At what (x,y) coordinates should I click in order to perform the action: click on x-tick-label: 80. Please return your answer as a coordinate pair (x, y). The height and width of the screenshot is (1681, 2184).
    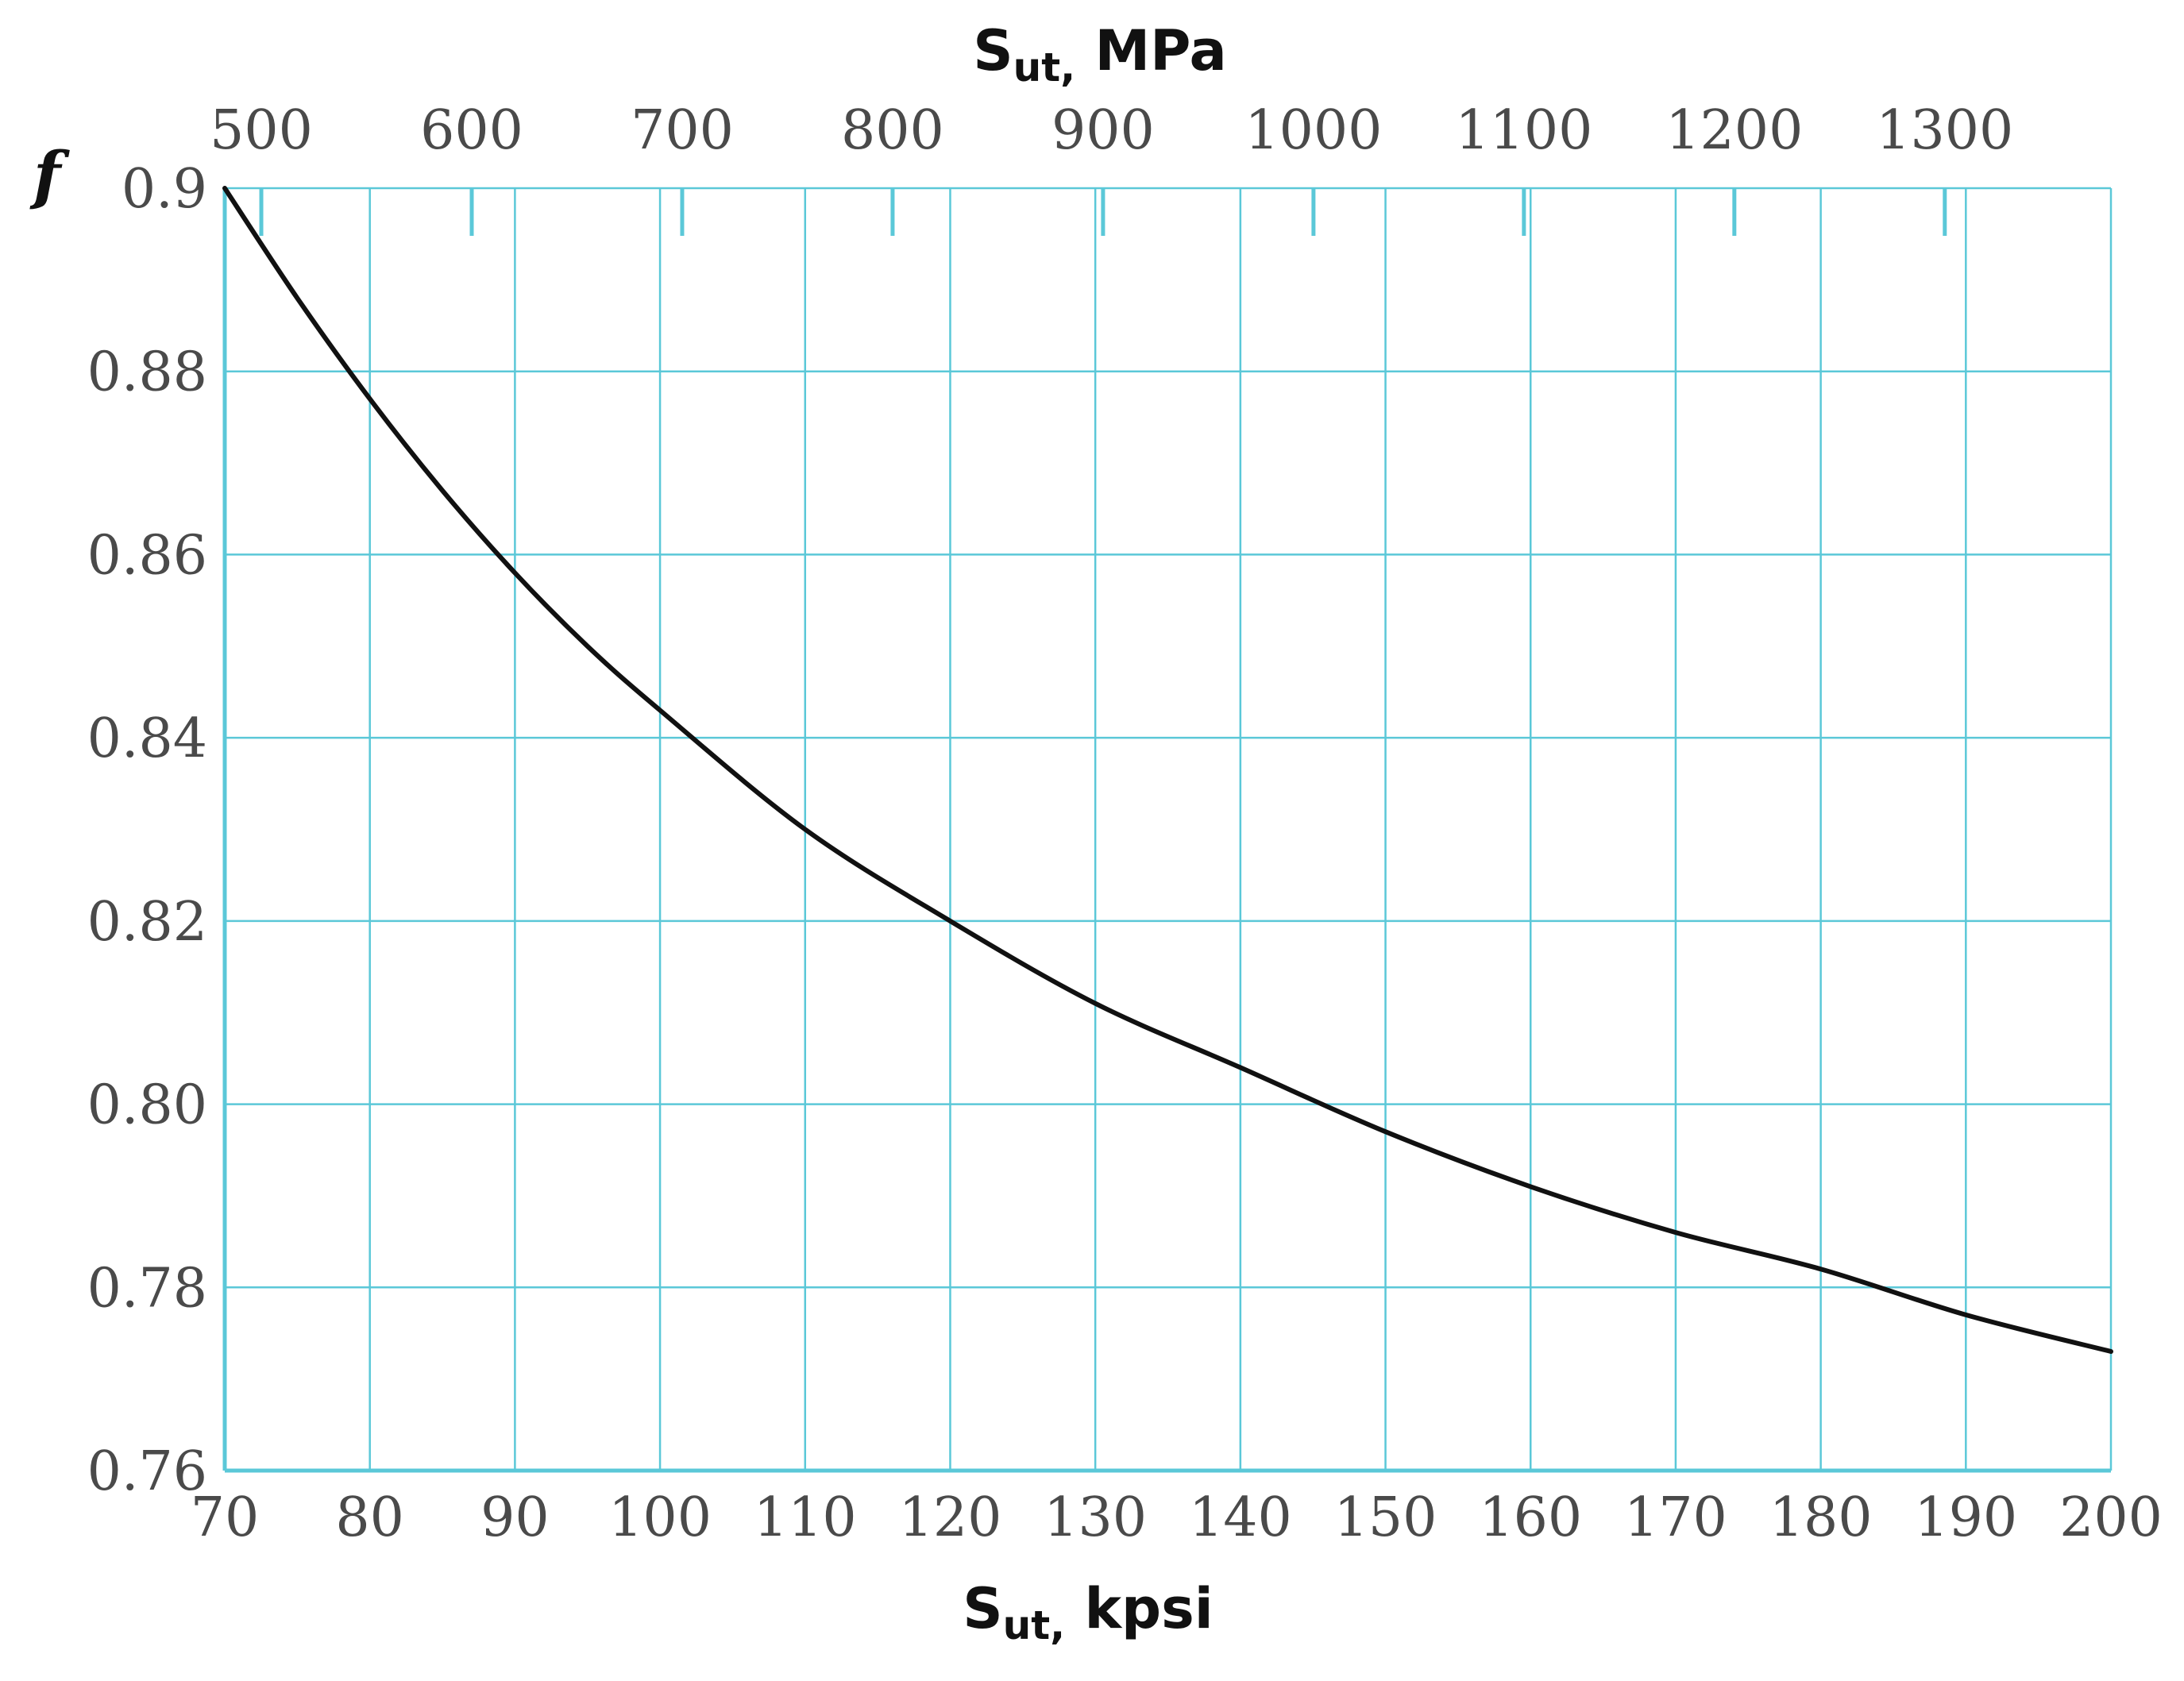
    Looking at the image, I should click on (369, 1517).